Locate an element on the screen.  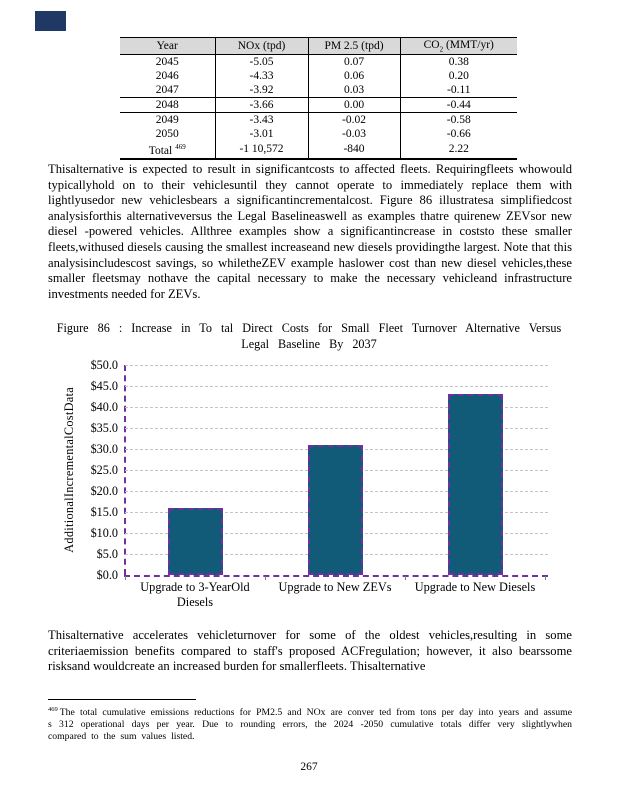
table-cell: 2047 is located at coordinates (167, 90).